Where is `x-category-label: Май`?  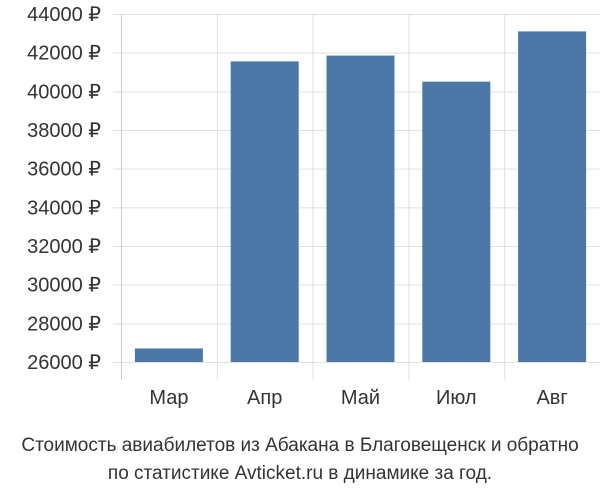
x-category-label: Май is located at coordinates (360, 398).